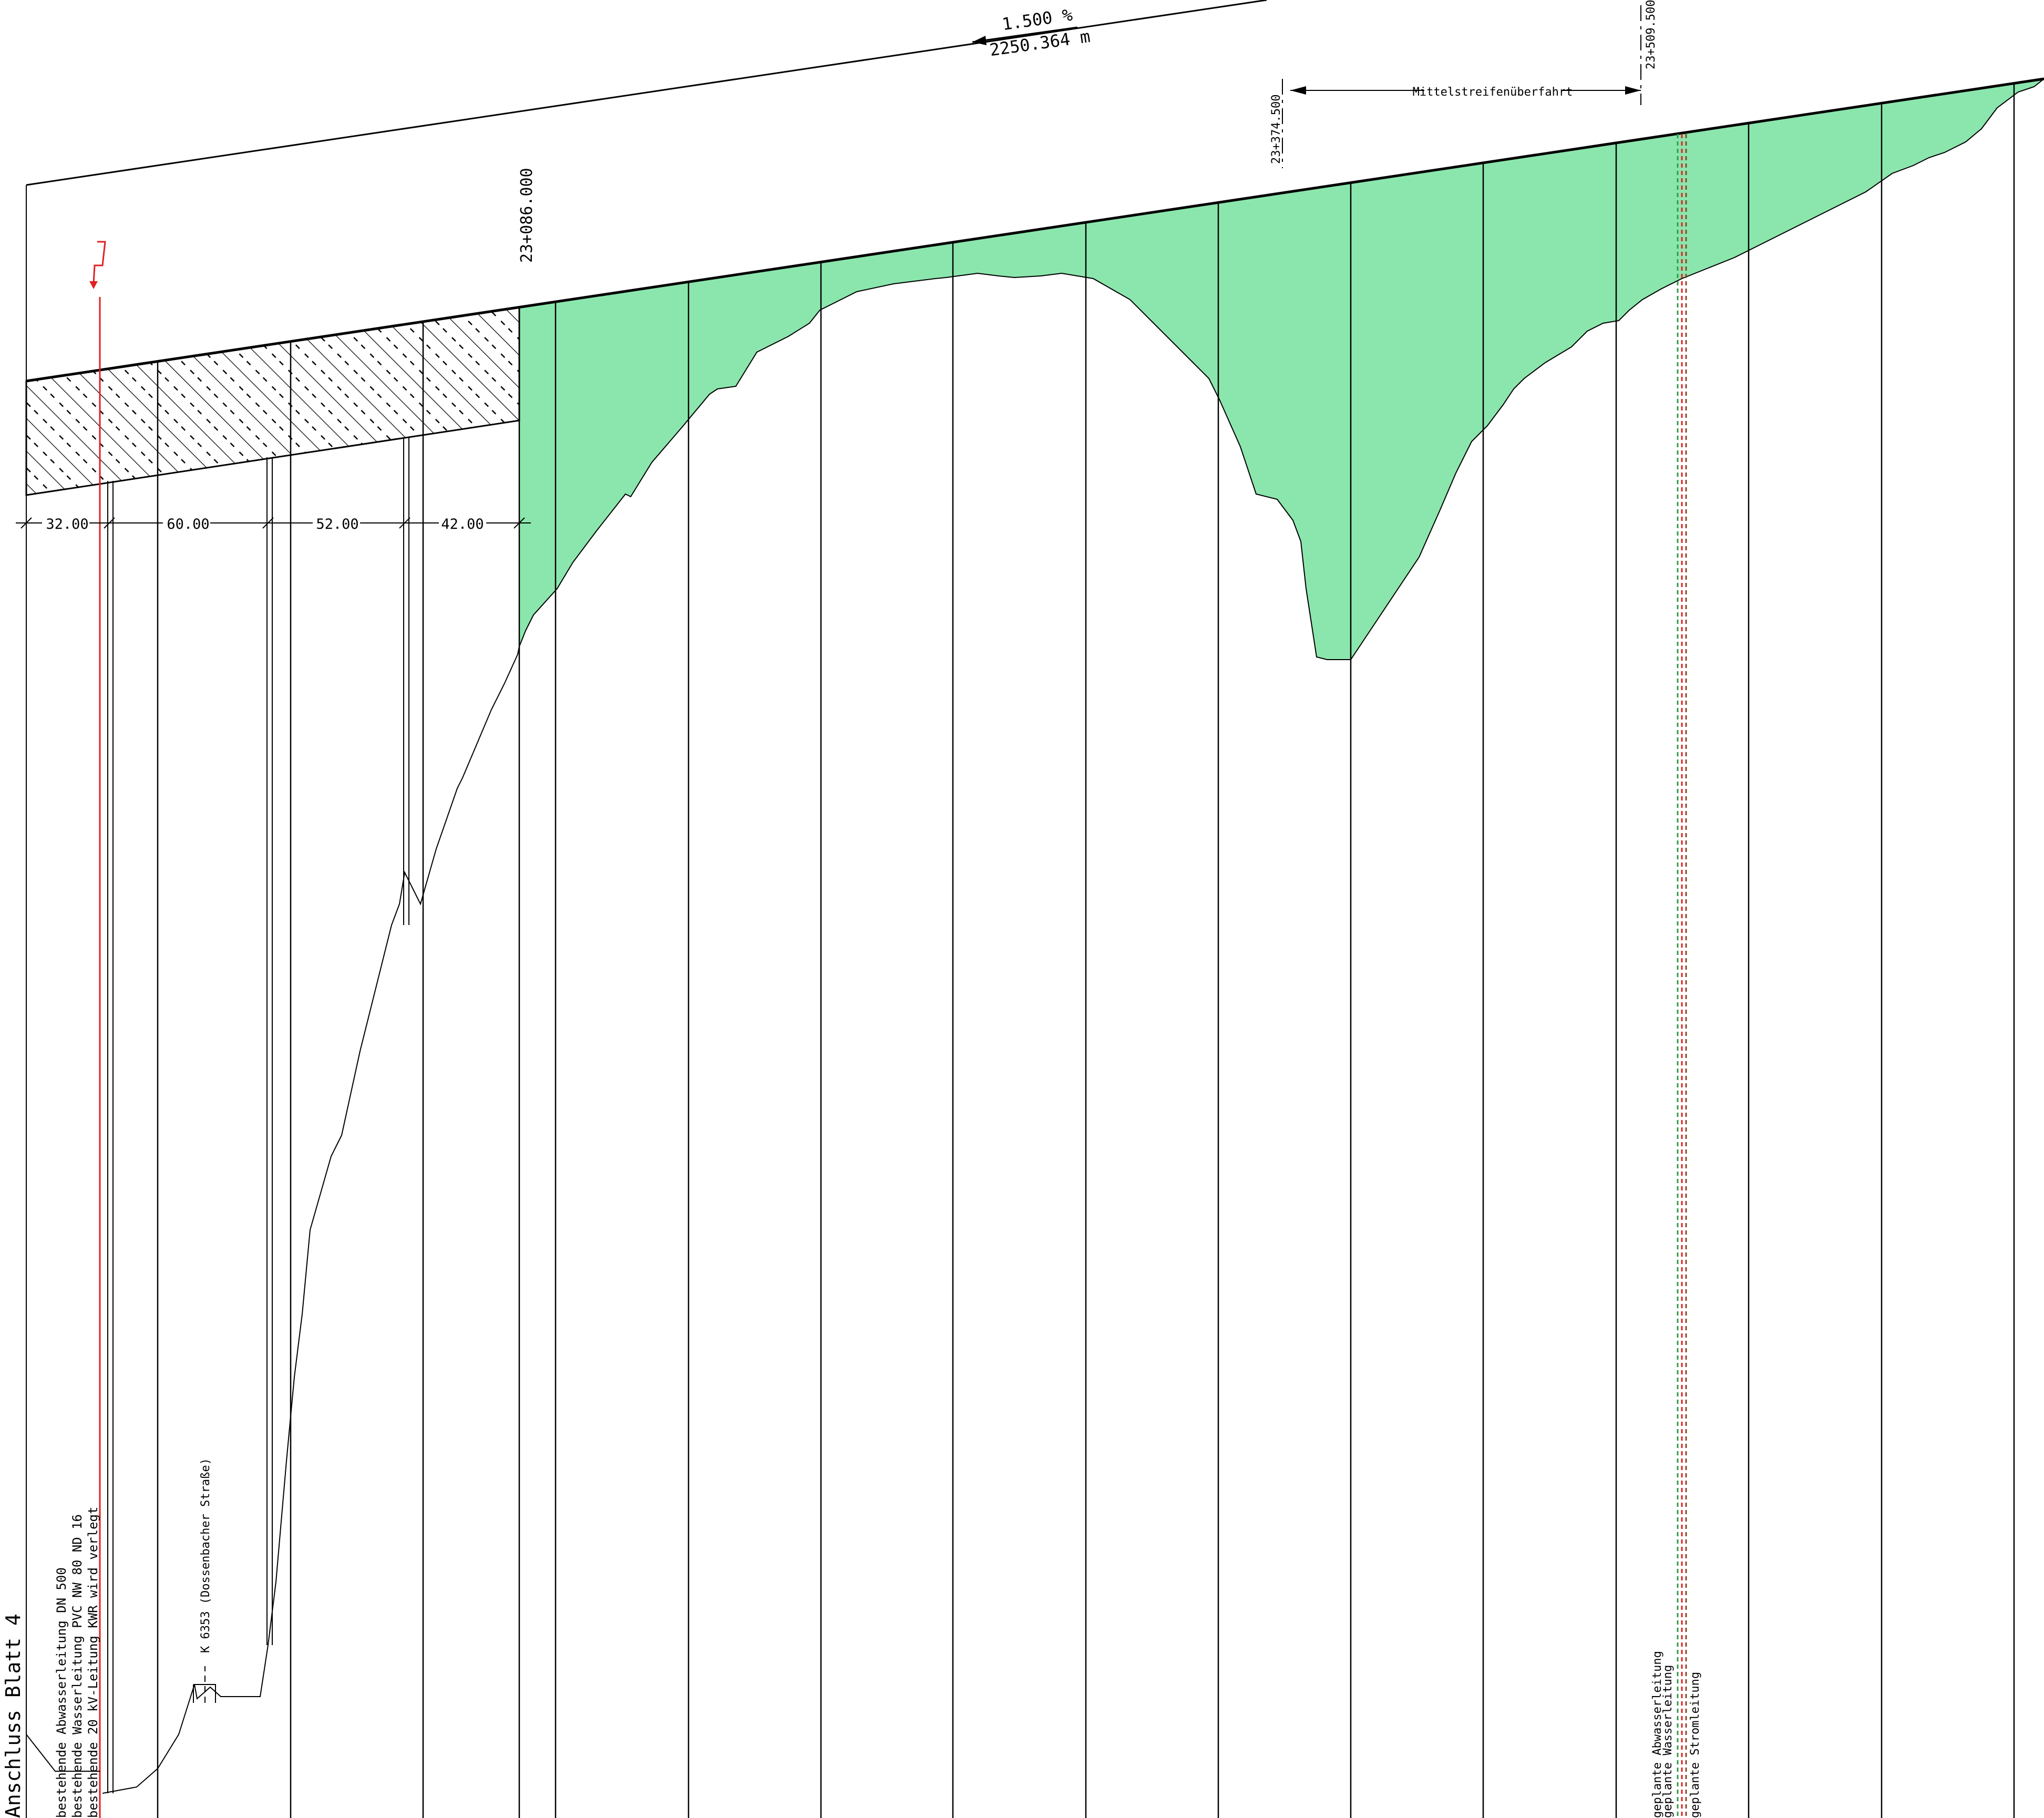  I want to click on planned-utility-3: geplante Stromleitung, so click(1696, 1745).